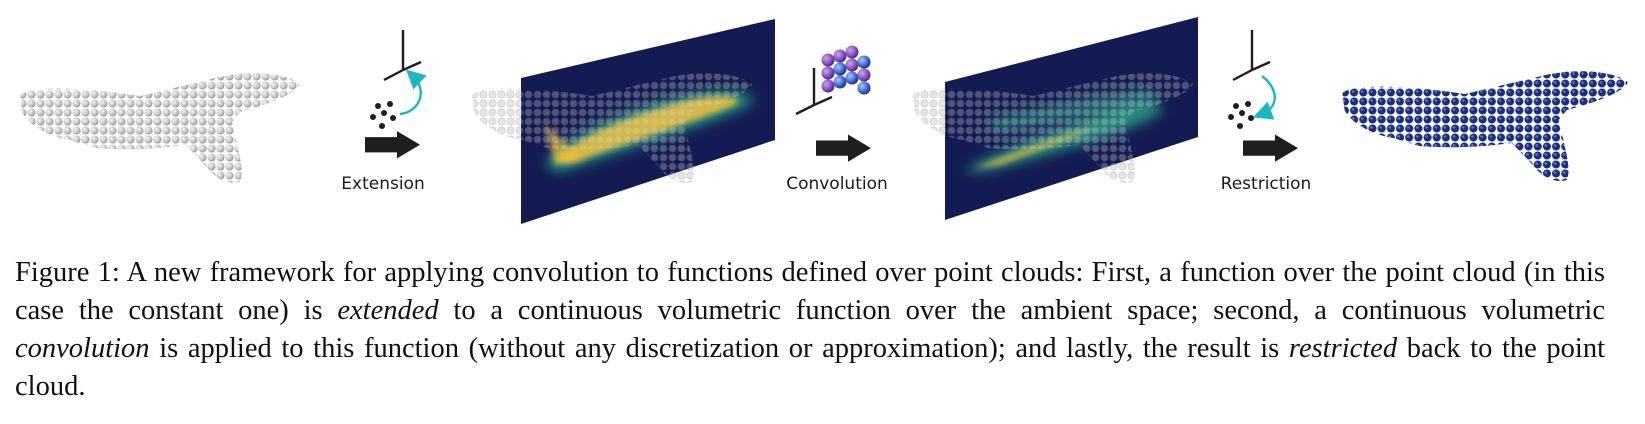  Describe the element at coordinates (837, 184) in the screenshot. I see `step-label-convolution: Convolution` at that location.